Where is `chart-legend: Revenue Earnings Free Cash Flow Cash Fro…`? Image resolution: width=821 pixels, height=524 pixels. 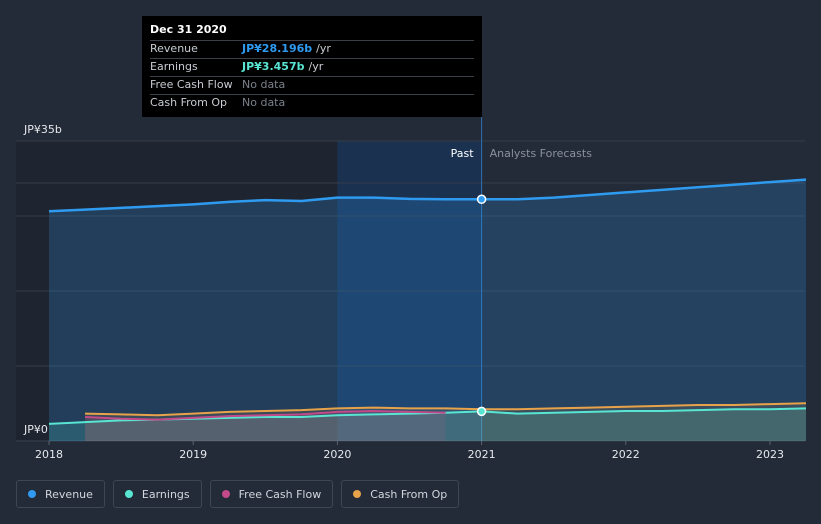 chart-legend: Revenue Earnings Free Cash Flow Cash Fro… is located at coordinates (238, 494).